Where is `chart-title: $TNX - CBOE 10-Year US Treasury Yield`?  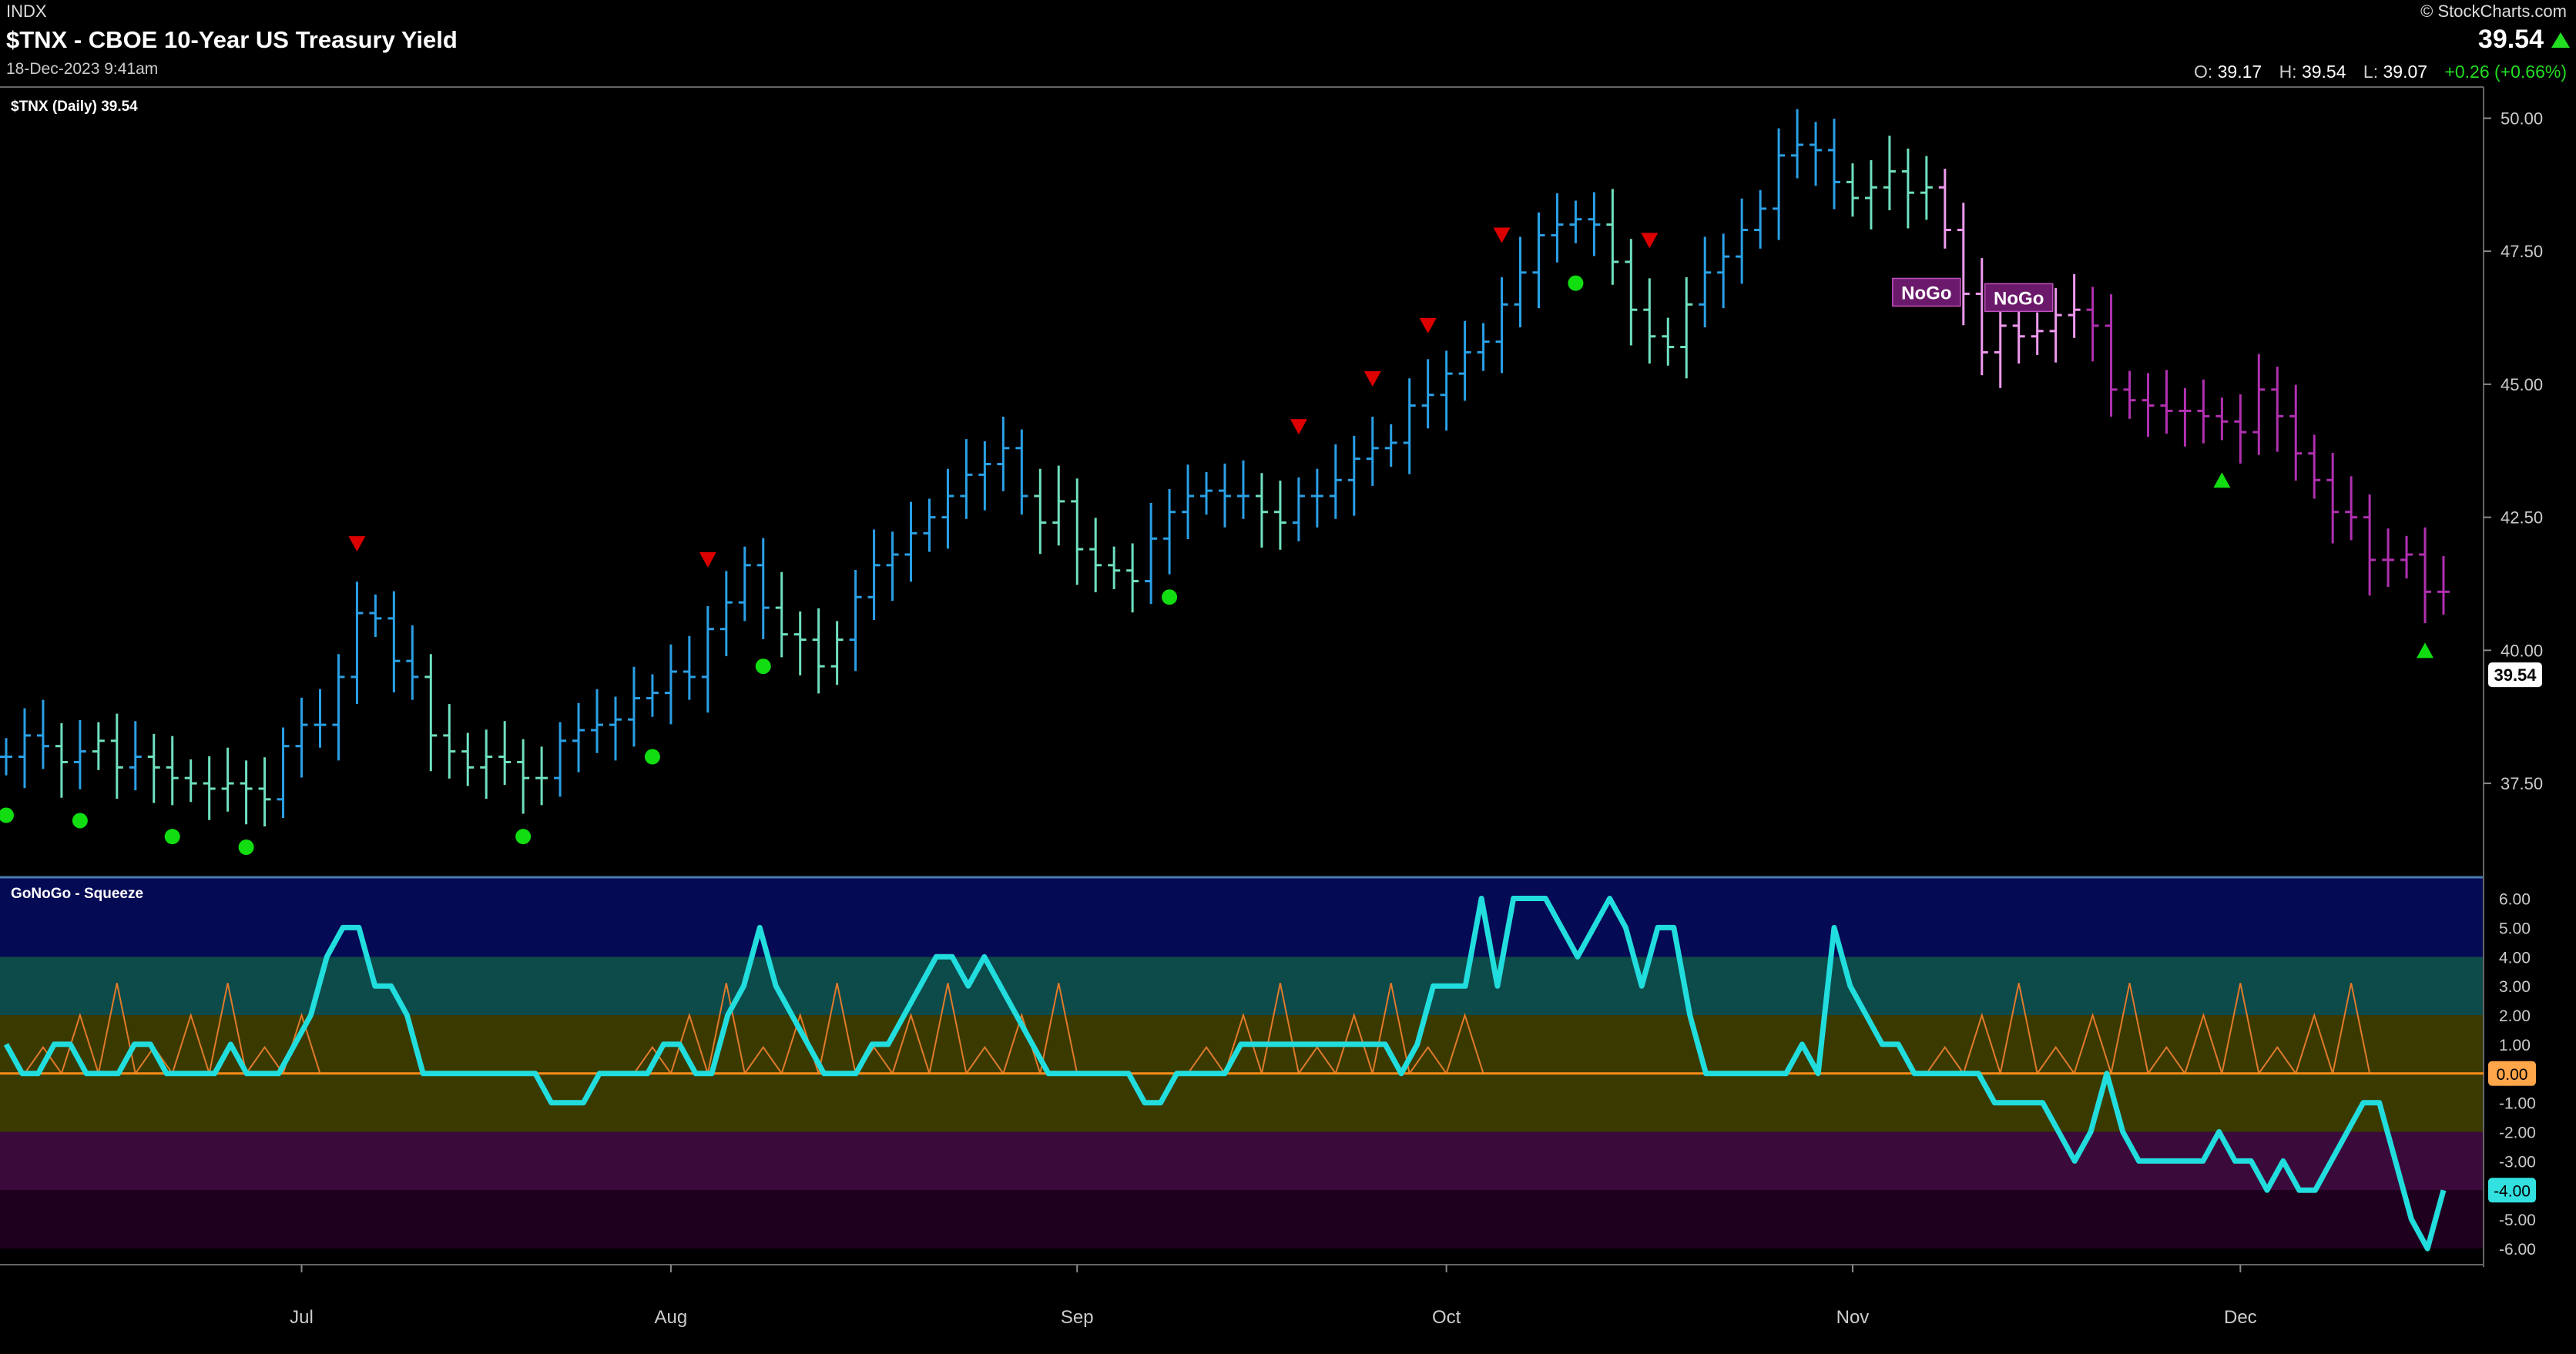 chart-title: $TNX - CBOE 10-Year US Treasury Yield is located at coordinates (232, 39).